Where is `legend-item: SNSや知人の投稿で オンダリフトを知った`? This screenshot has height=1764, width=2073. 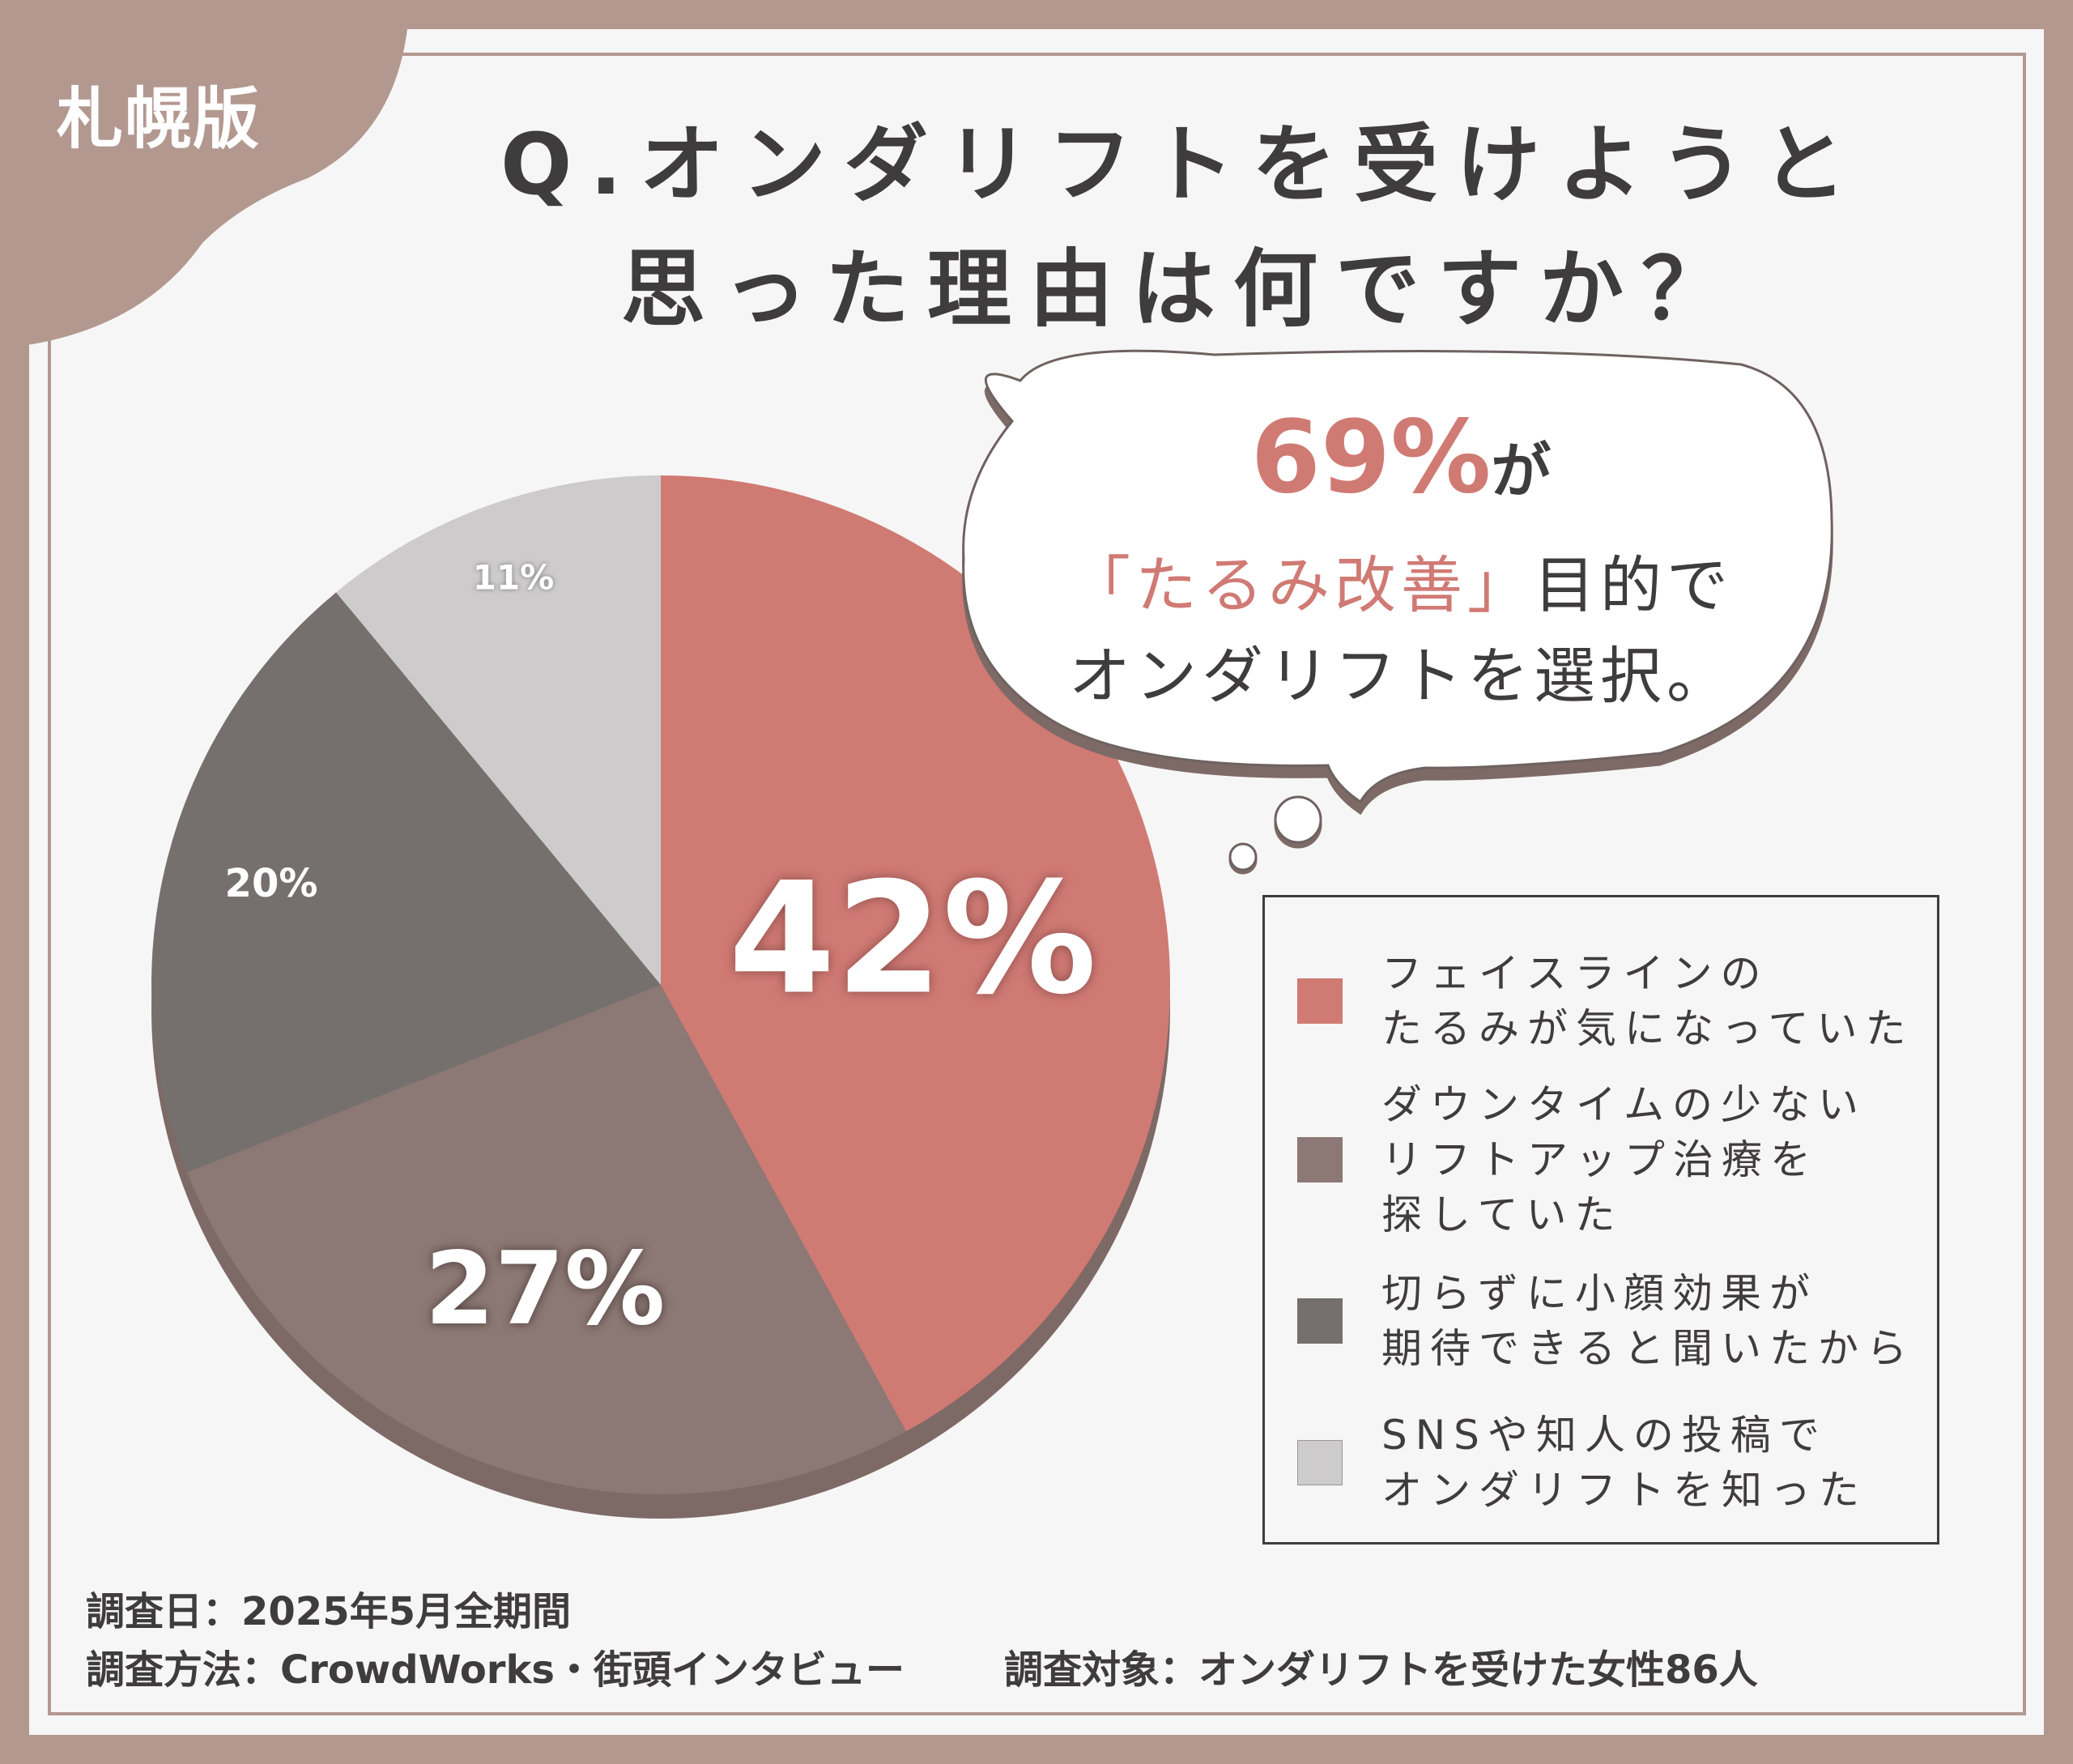 legend-item: SNSや知人の投稿で オンダリフトを知った is located at coordinates (1582, 1463).